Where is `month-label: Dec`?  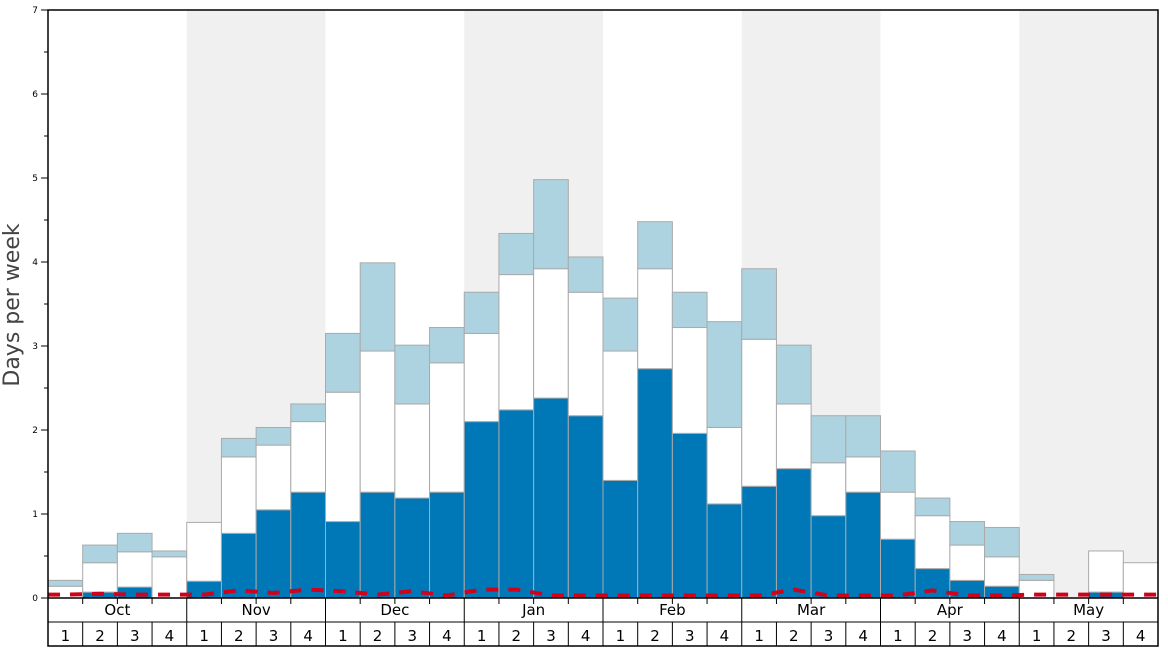
month-label: Dec is located at coordinates (394, 610).